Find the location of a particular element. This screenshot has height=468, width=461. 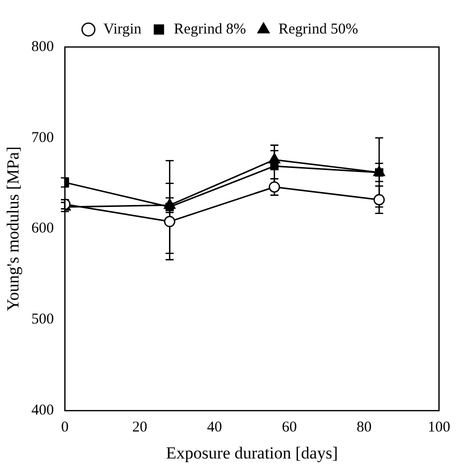

legend-label: Virgin is located at coordinates (122, 29).